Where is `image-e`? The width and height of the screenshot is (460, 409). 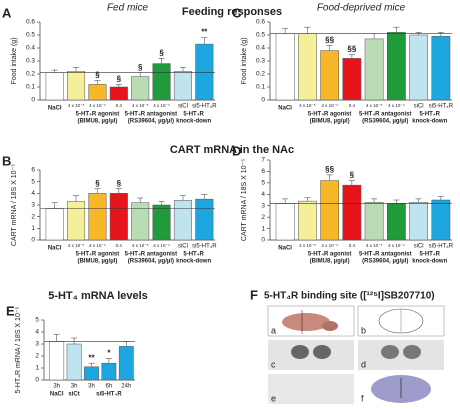
image-e is located at coordinates (311, 389).